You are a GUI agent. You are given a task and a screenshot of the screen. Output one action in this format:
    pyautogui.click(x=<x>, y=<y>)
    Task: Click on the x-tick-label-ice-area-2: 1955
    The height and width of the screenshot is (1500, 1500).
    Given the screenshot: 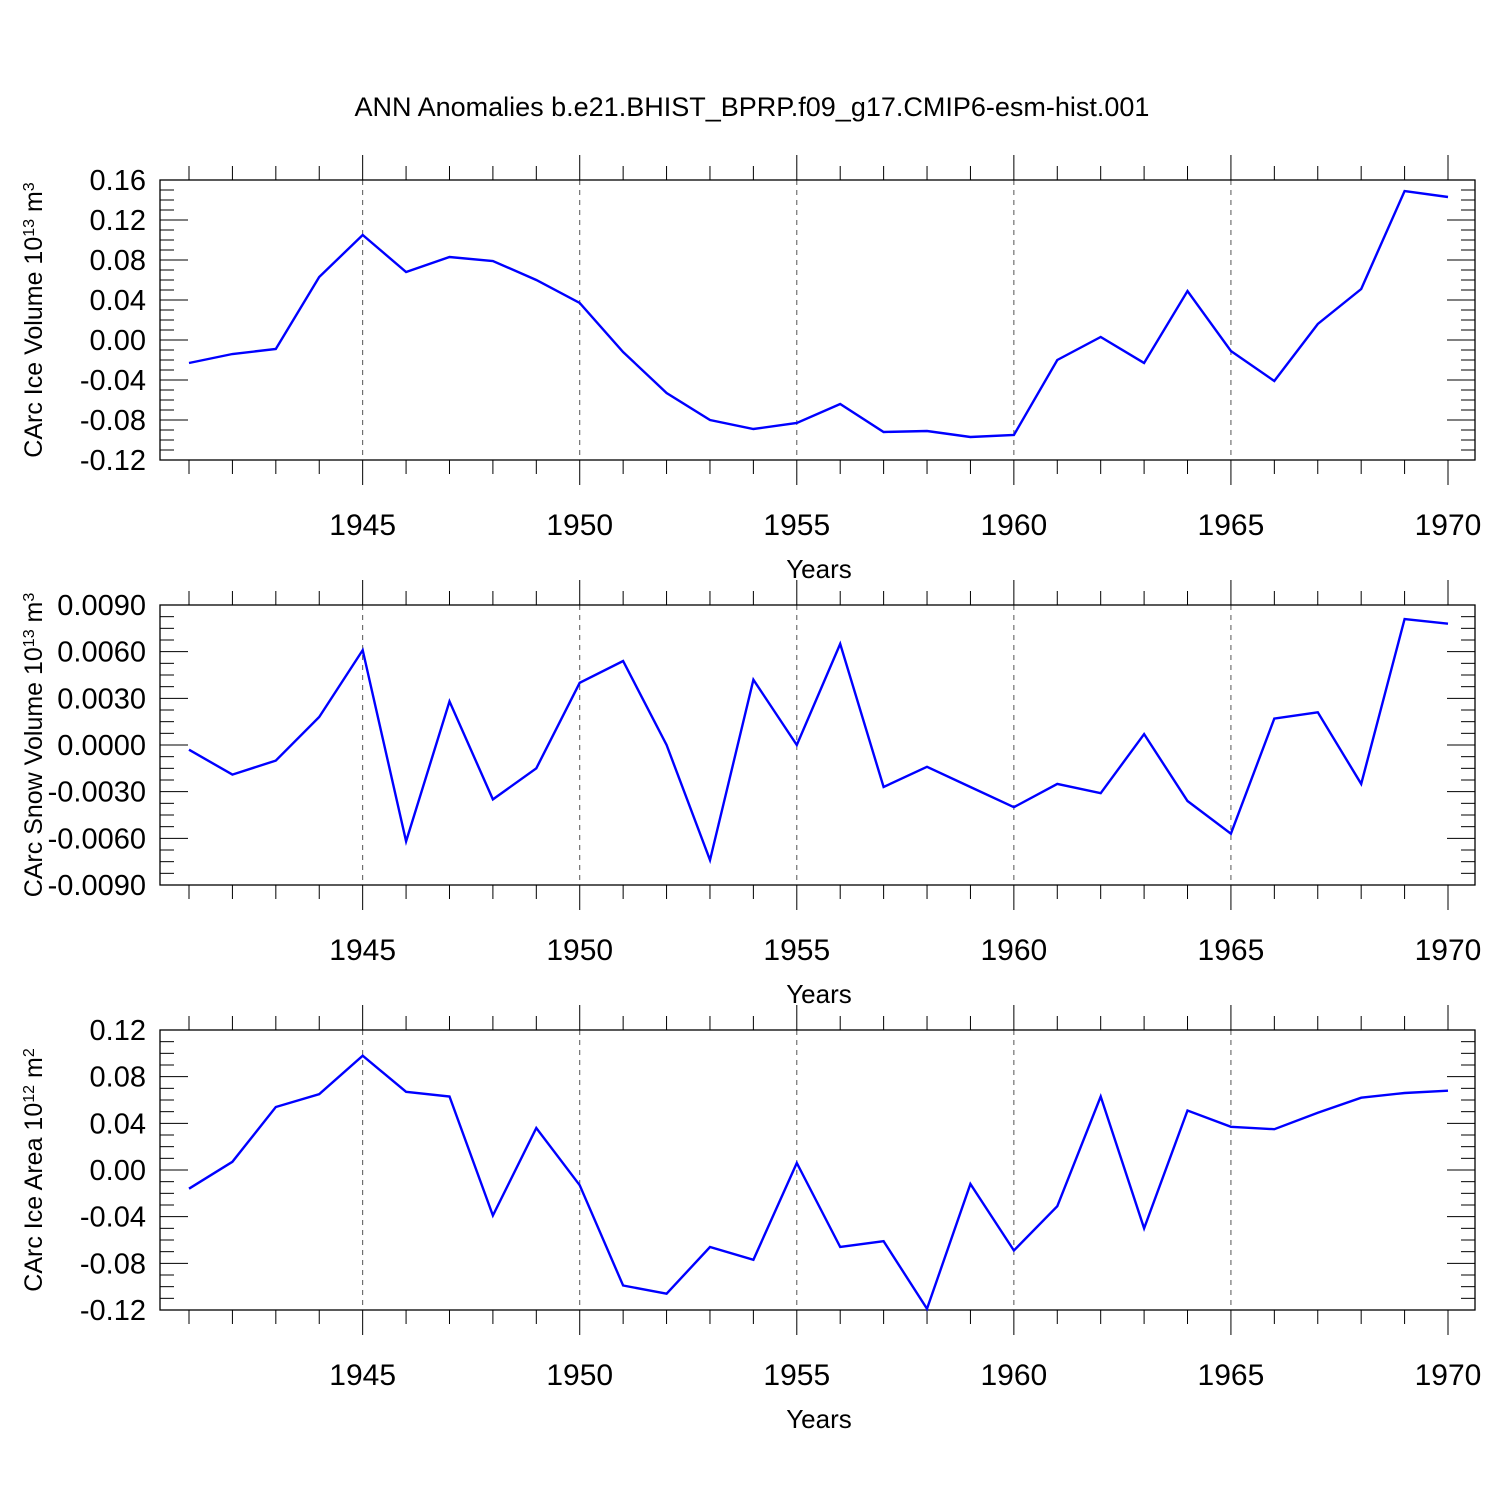 What is the action you would take?
    pyautogui.click(x=796, y=1375)
    